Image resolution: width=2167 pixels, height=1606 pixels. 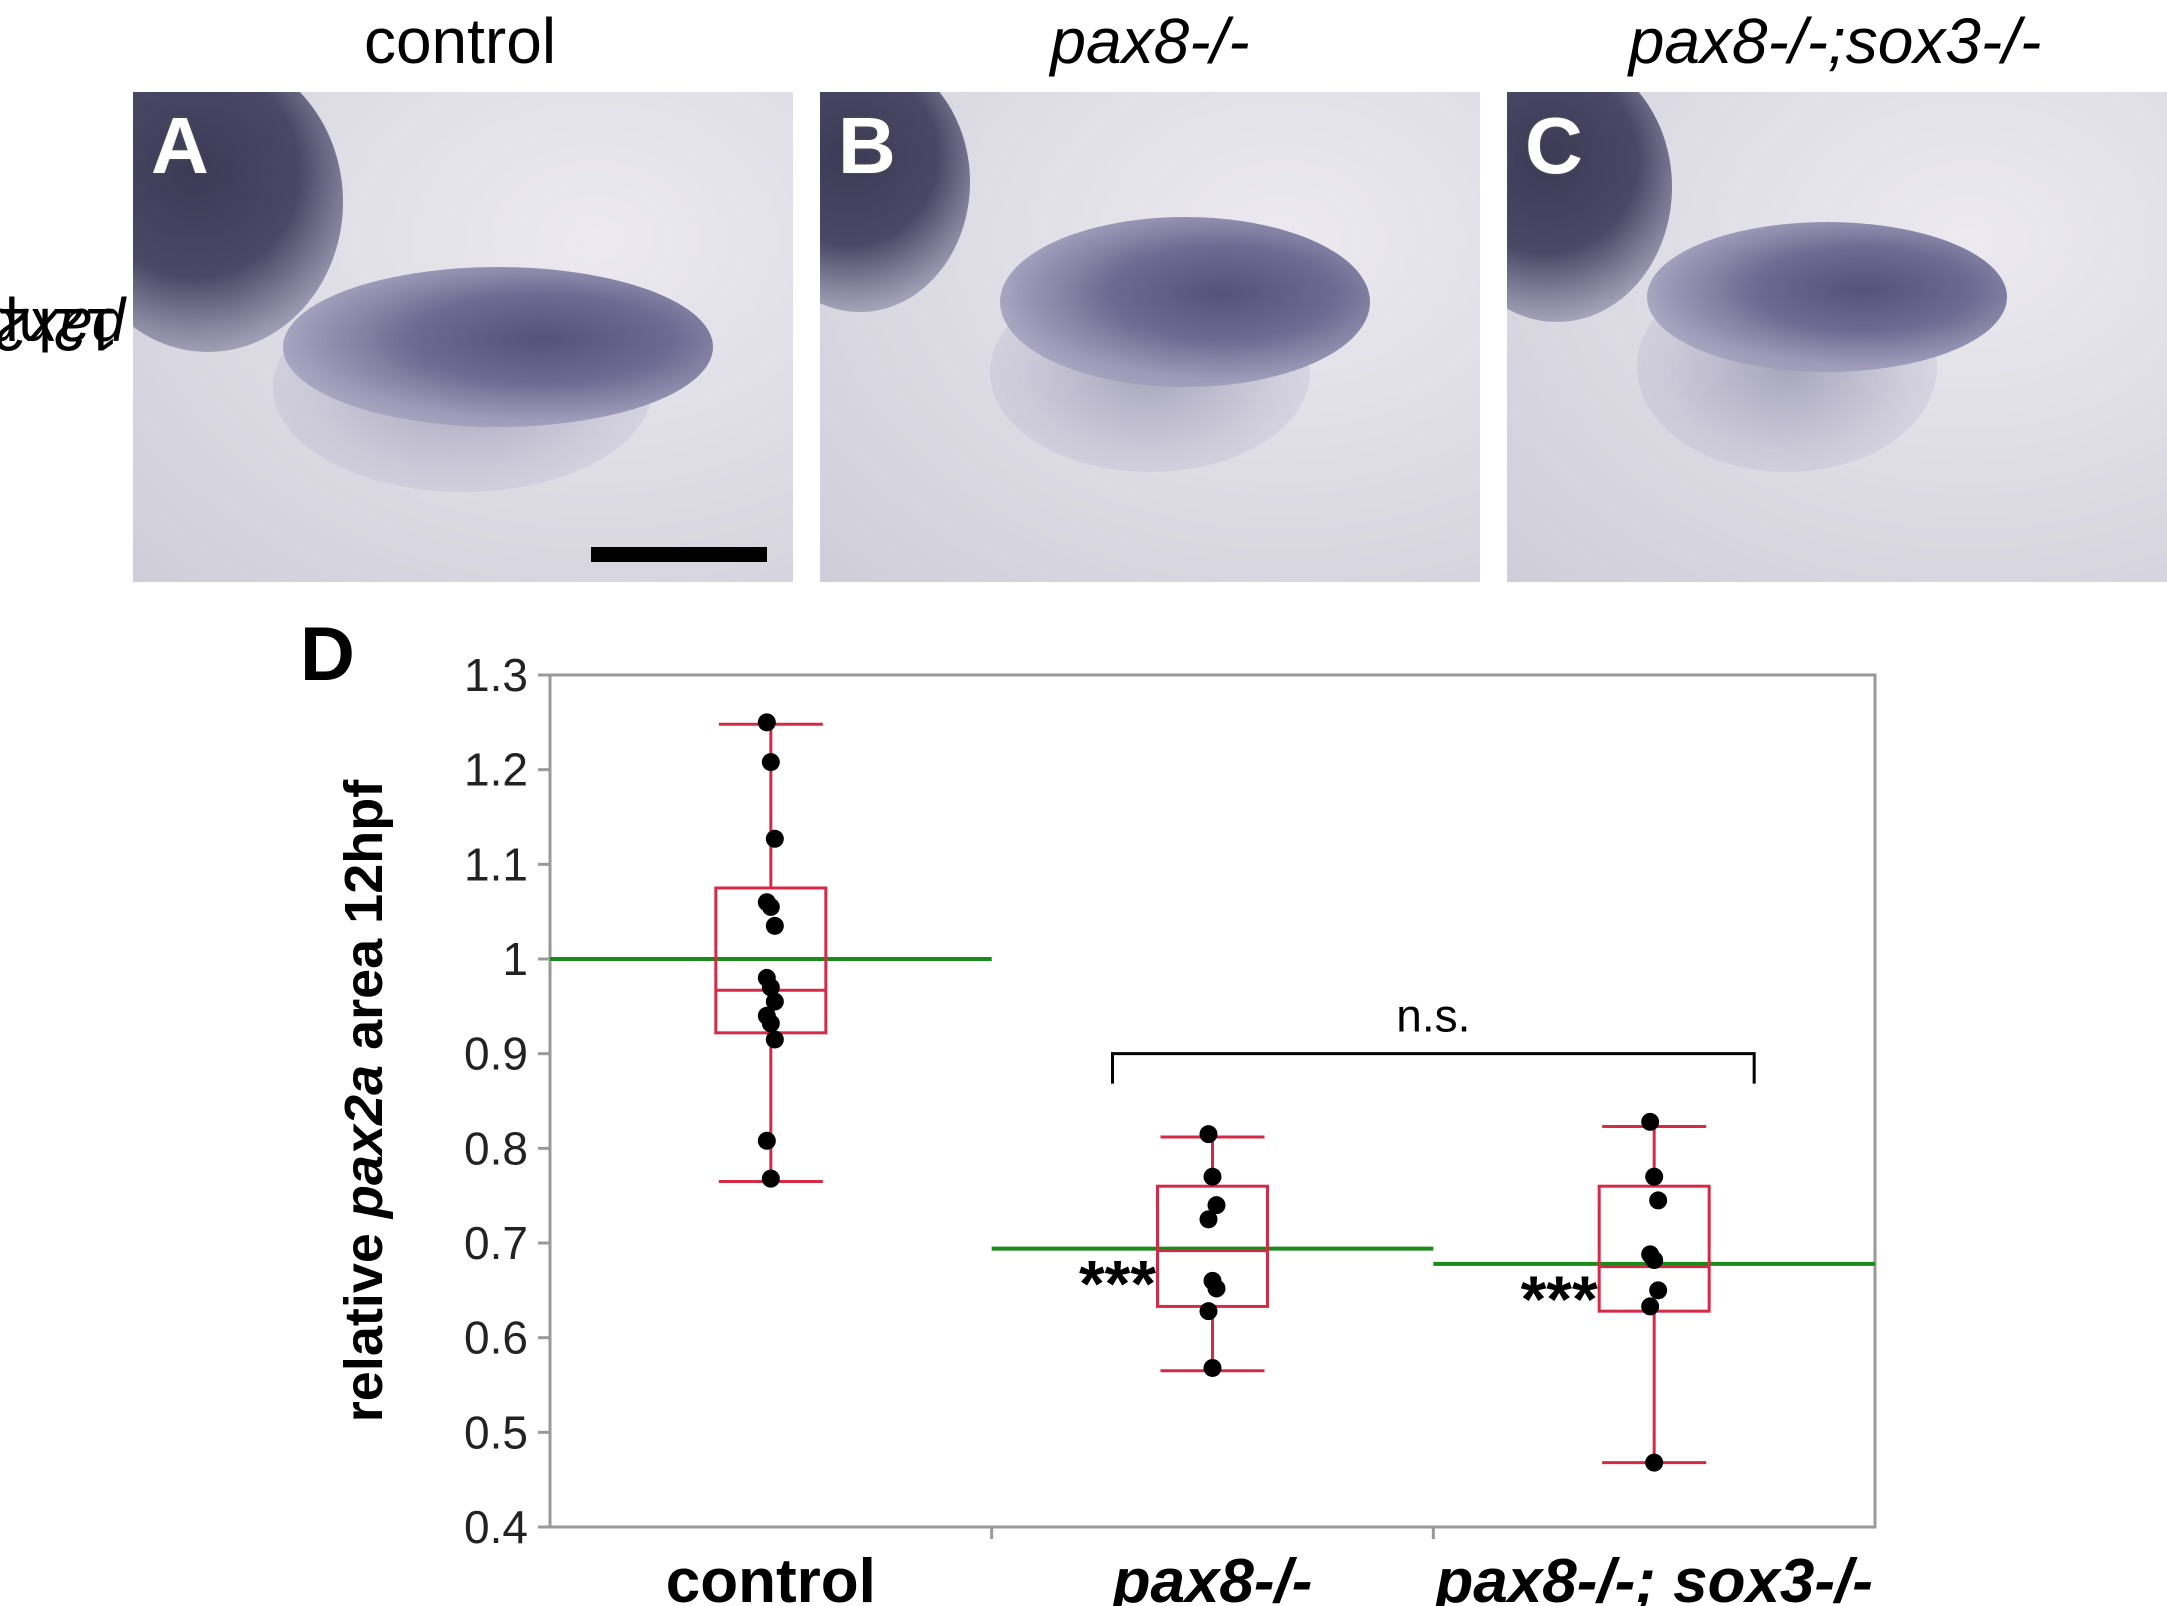 What do you see at coordinates (867, 145) in the screenshot?
I see `panel-b-letter: B` at bounding box center [867, 145].